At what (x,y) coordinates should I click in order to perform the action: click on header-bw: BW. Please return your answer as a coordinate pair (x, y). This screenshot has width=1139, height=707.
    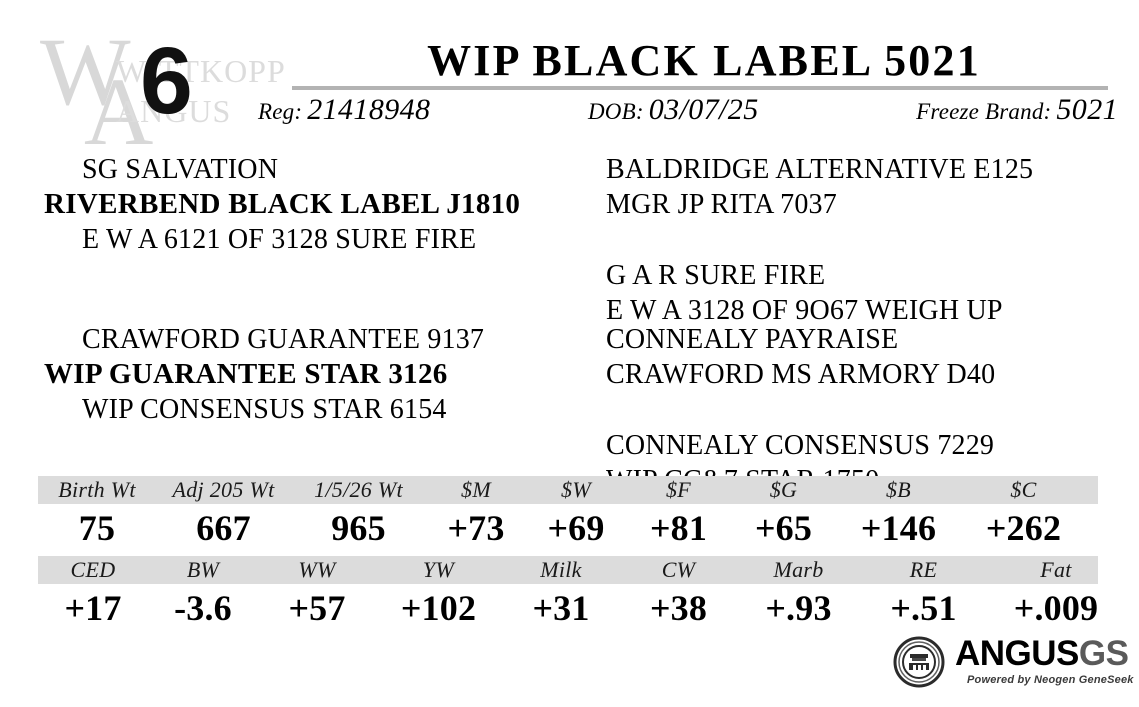
    Looking at the image, I should click on (203, 569).